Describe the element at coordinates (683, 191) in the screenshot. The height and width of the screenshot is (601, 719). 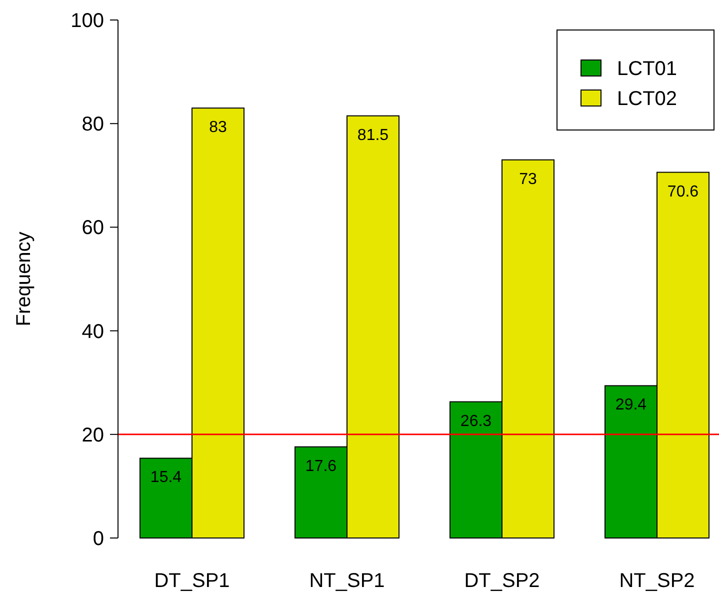
I see `data-label: 70.6` at that location.